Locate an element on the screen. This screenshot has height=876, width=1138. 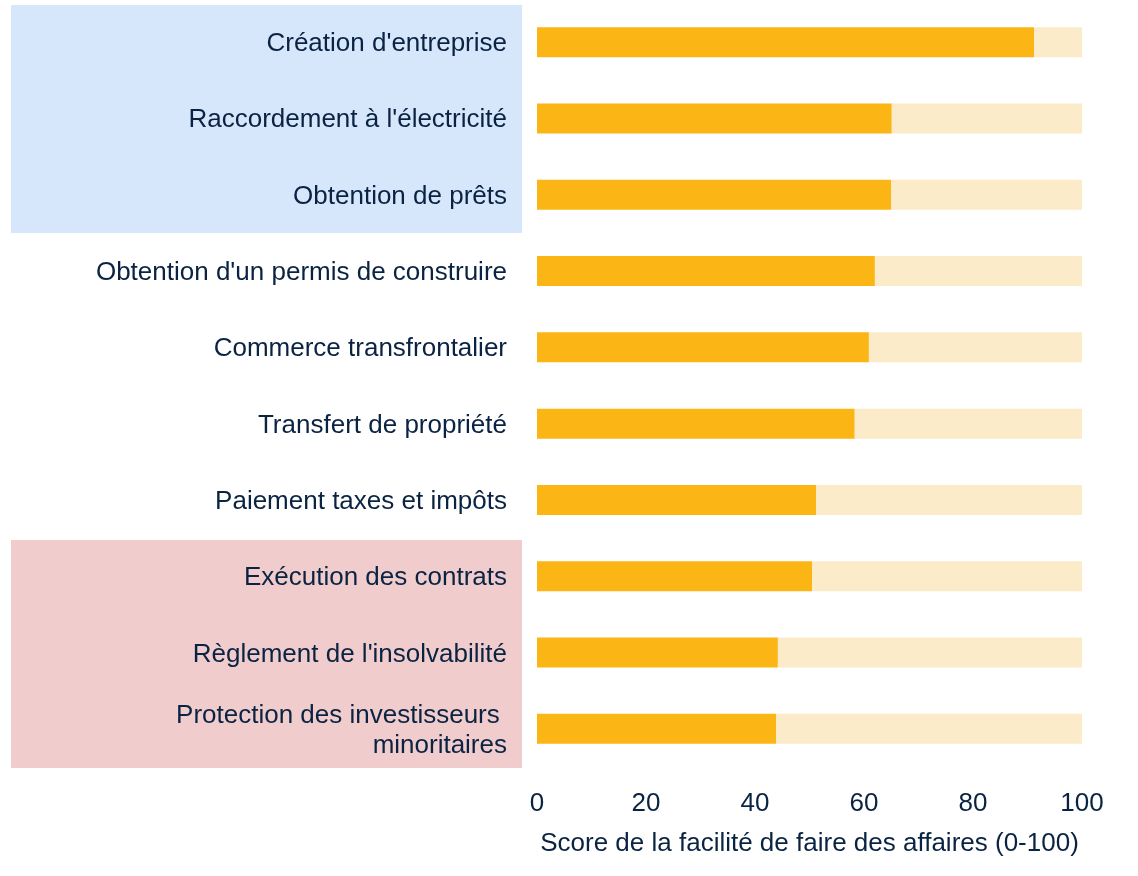
y-tick-label: Règlement de l'insolvabilité is located at coordinates (349, 652).